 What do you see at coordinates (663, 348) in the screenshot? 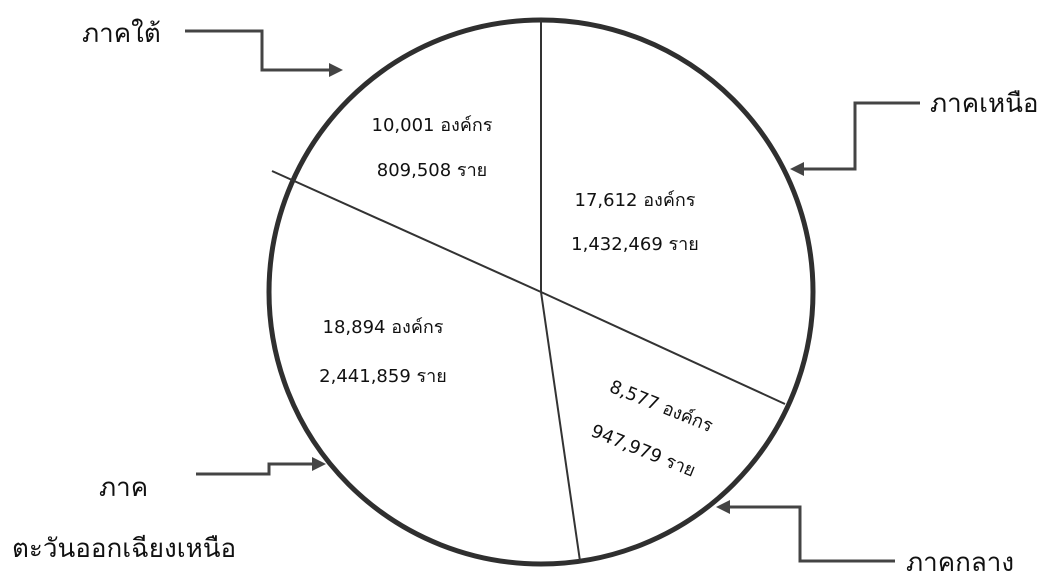
I see `divider-north-central` at bounding box center [663, 348].